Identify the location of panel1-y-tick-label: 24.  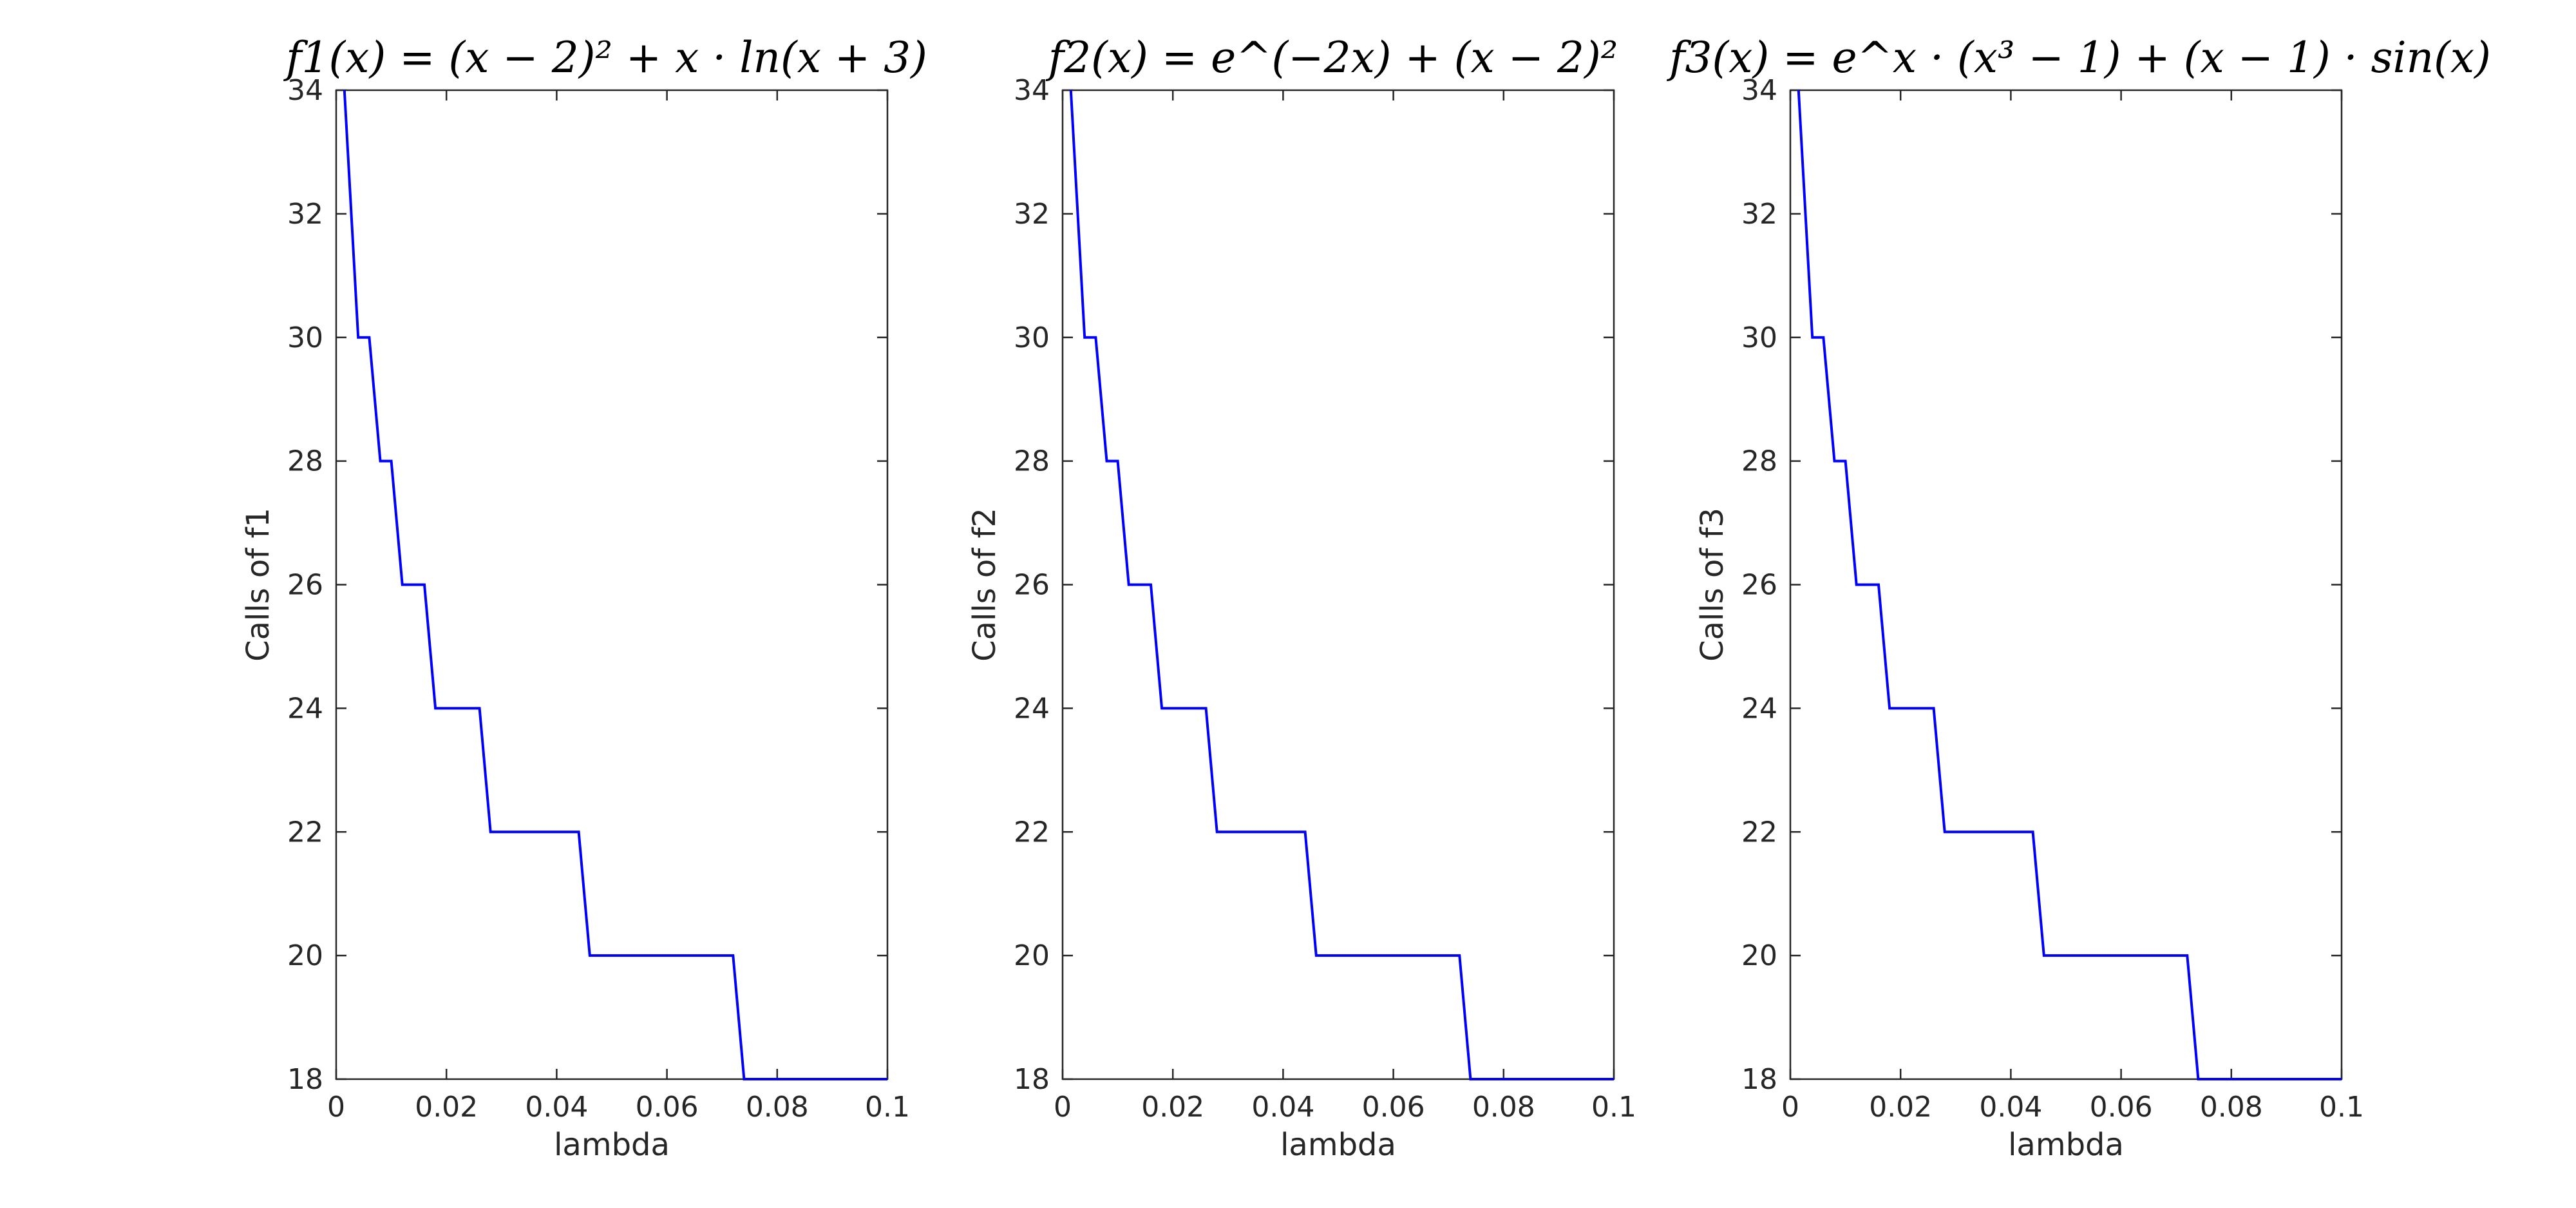
(305, 708).